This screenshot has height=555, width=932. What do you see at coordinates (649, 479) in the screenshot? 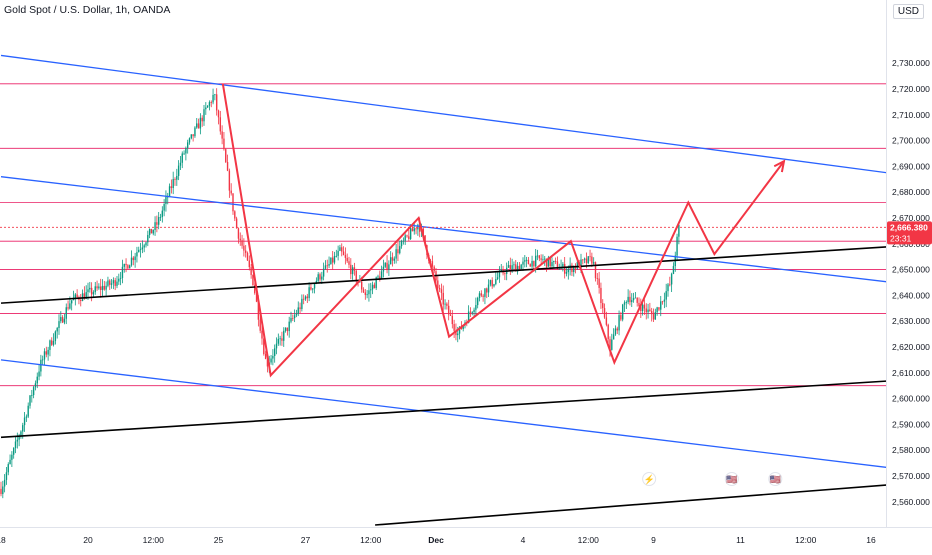
I see `flash-icon-bg` at bounding box center [649, 479].